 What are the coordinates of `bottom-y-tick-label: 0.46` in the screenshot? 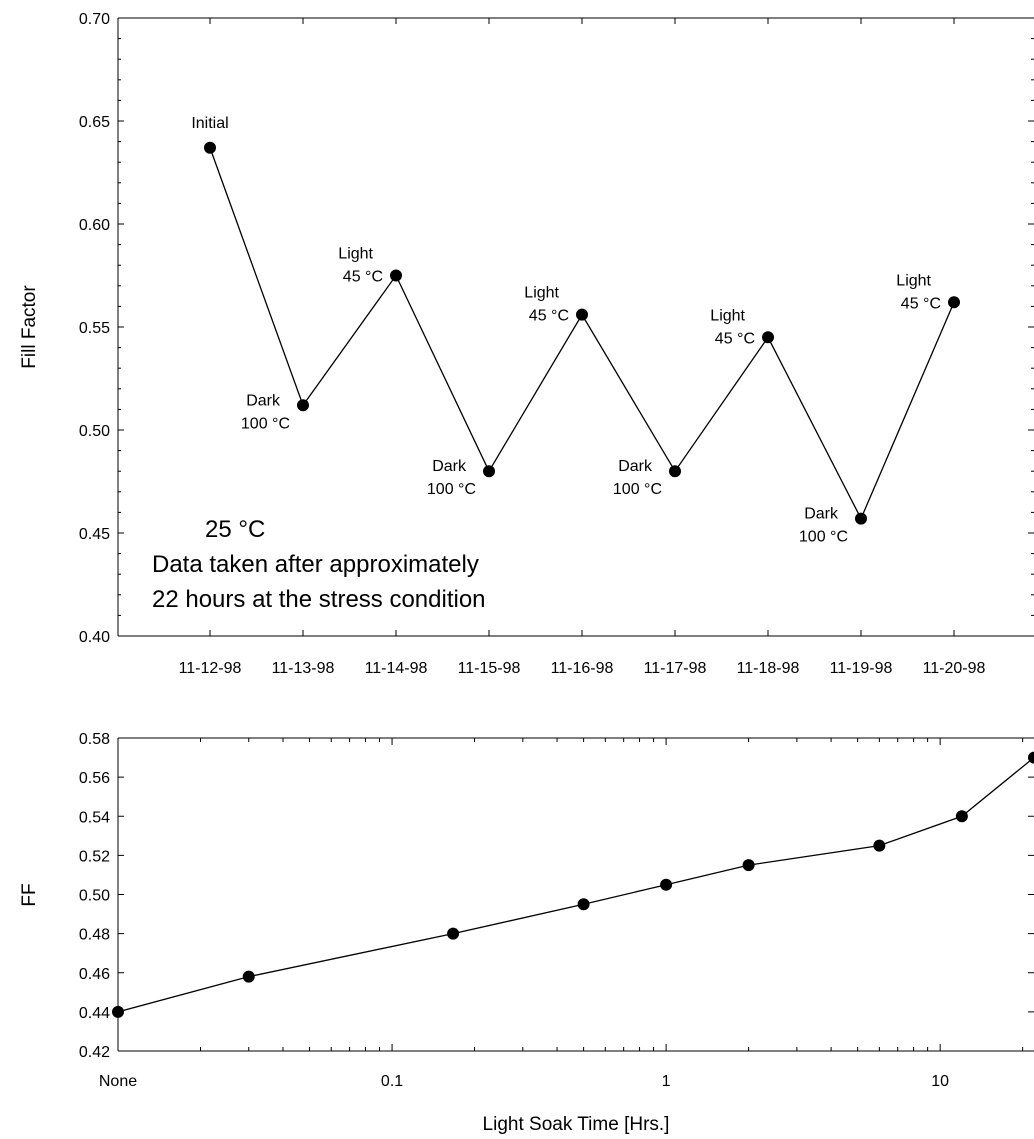 It's located at (94, 974).